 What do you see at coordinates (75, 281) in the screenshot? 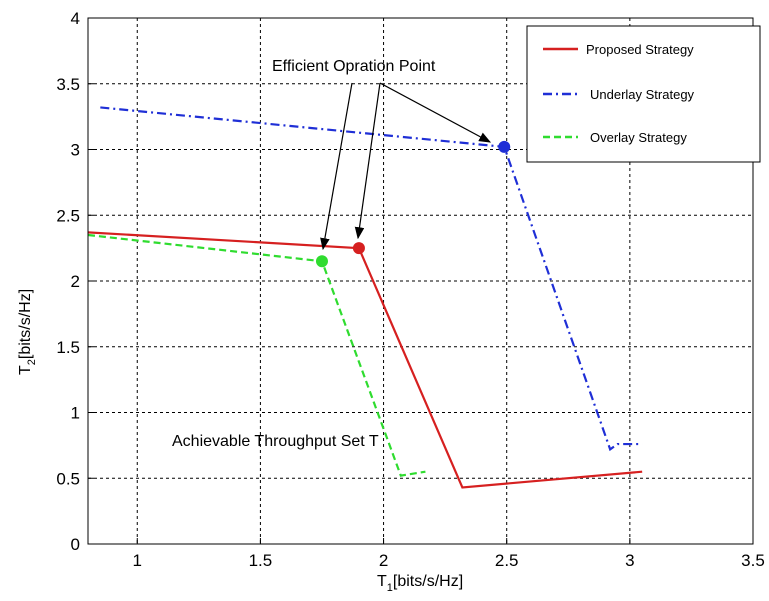
I see `y-tick-label: 2` at bounding box center [75, 281].